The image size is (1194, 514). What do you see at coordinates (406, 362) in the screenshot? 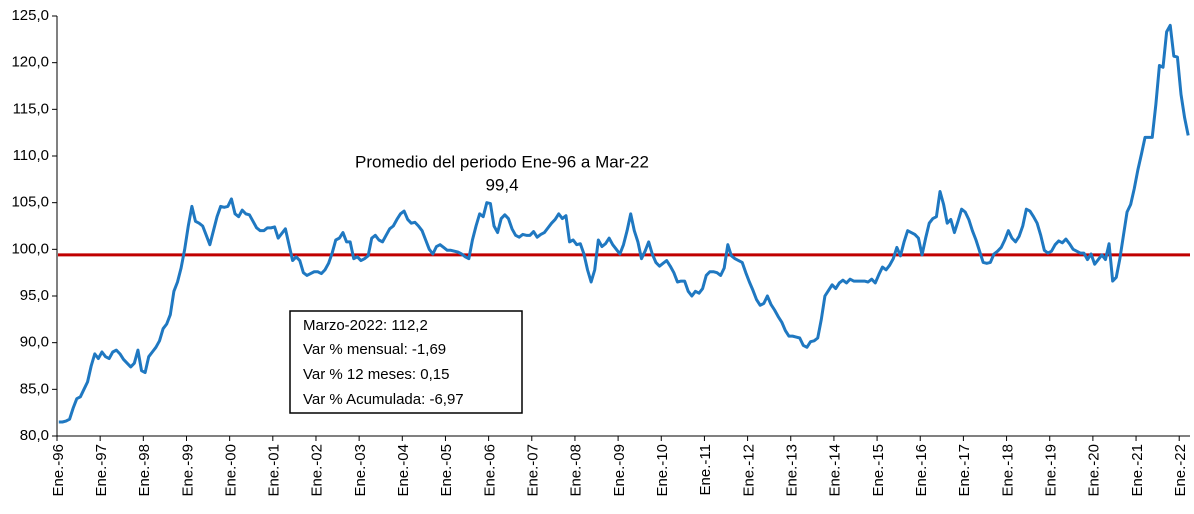
I see `info-box` at bounding box center [406, 362].